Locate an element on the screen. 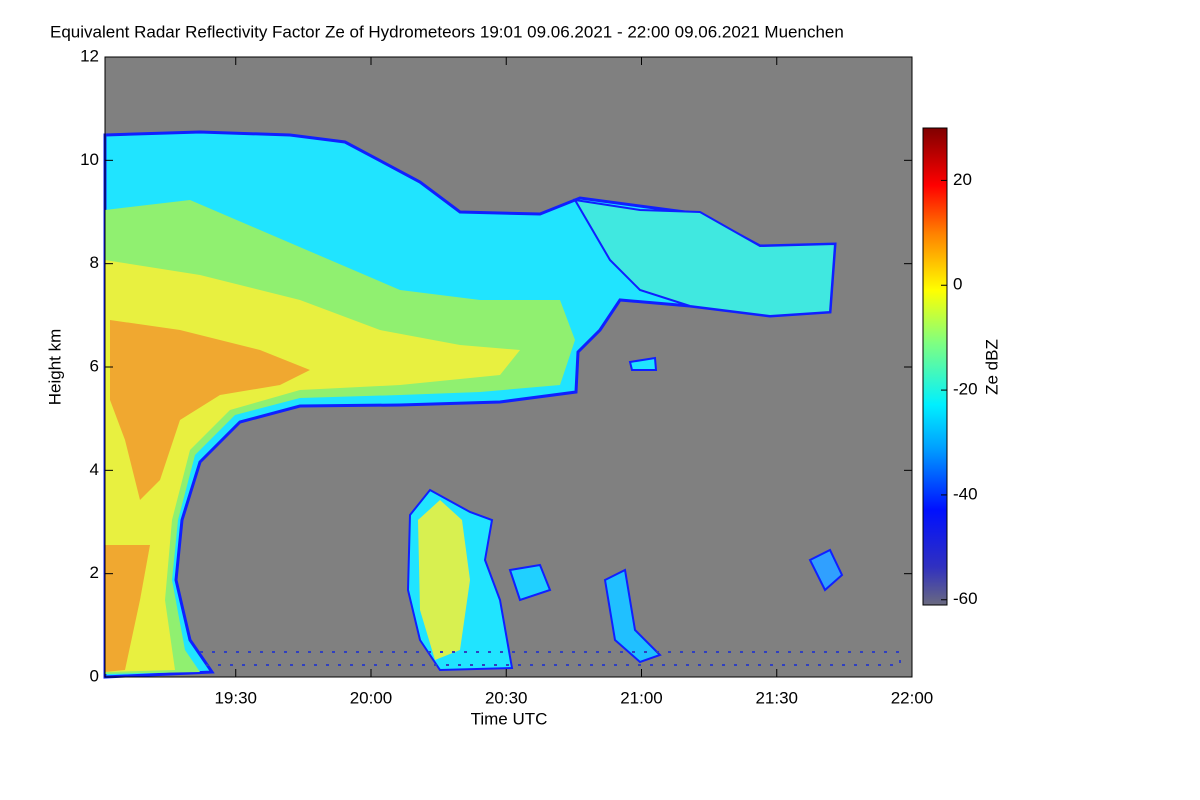  colorbar-tick-label: -20 is located at coordinates (965, 389).